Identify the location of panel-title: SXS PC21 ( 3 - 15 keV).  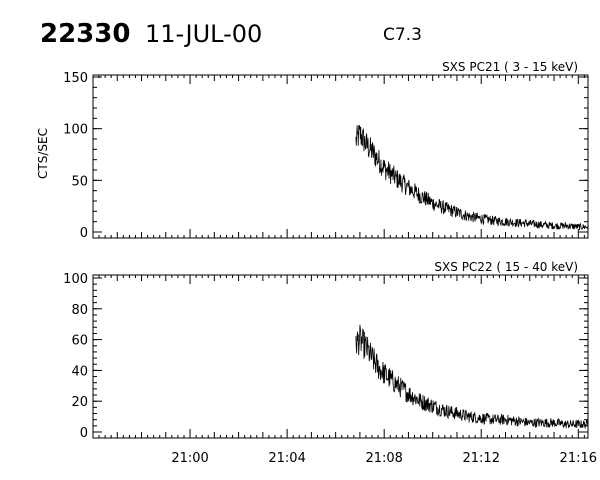
(510, 67).